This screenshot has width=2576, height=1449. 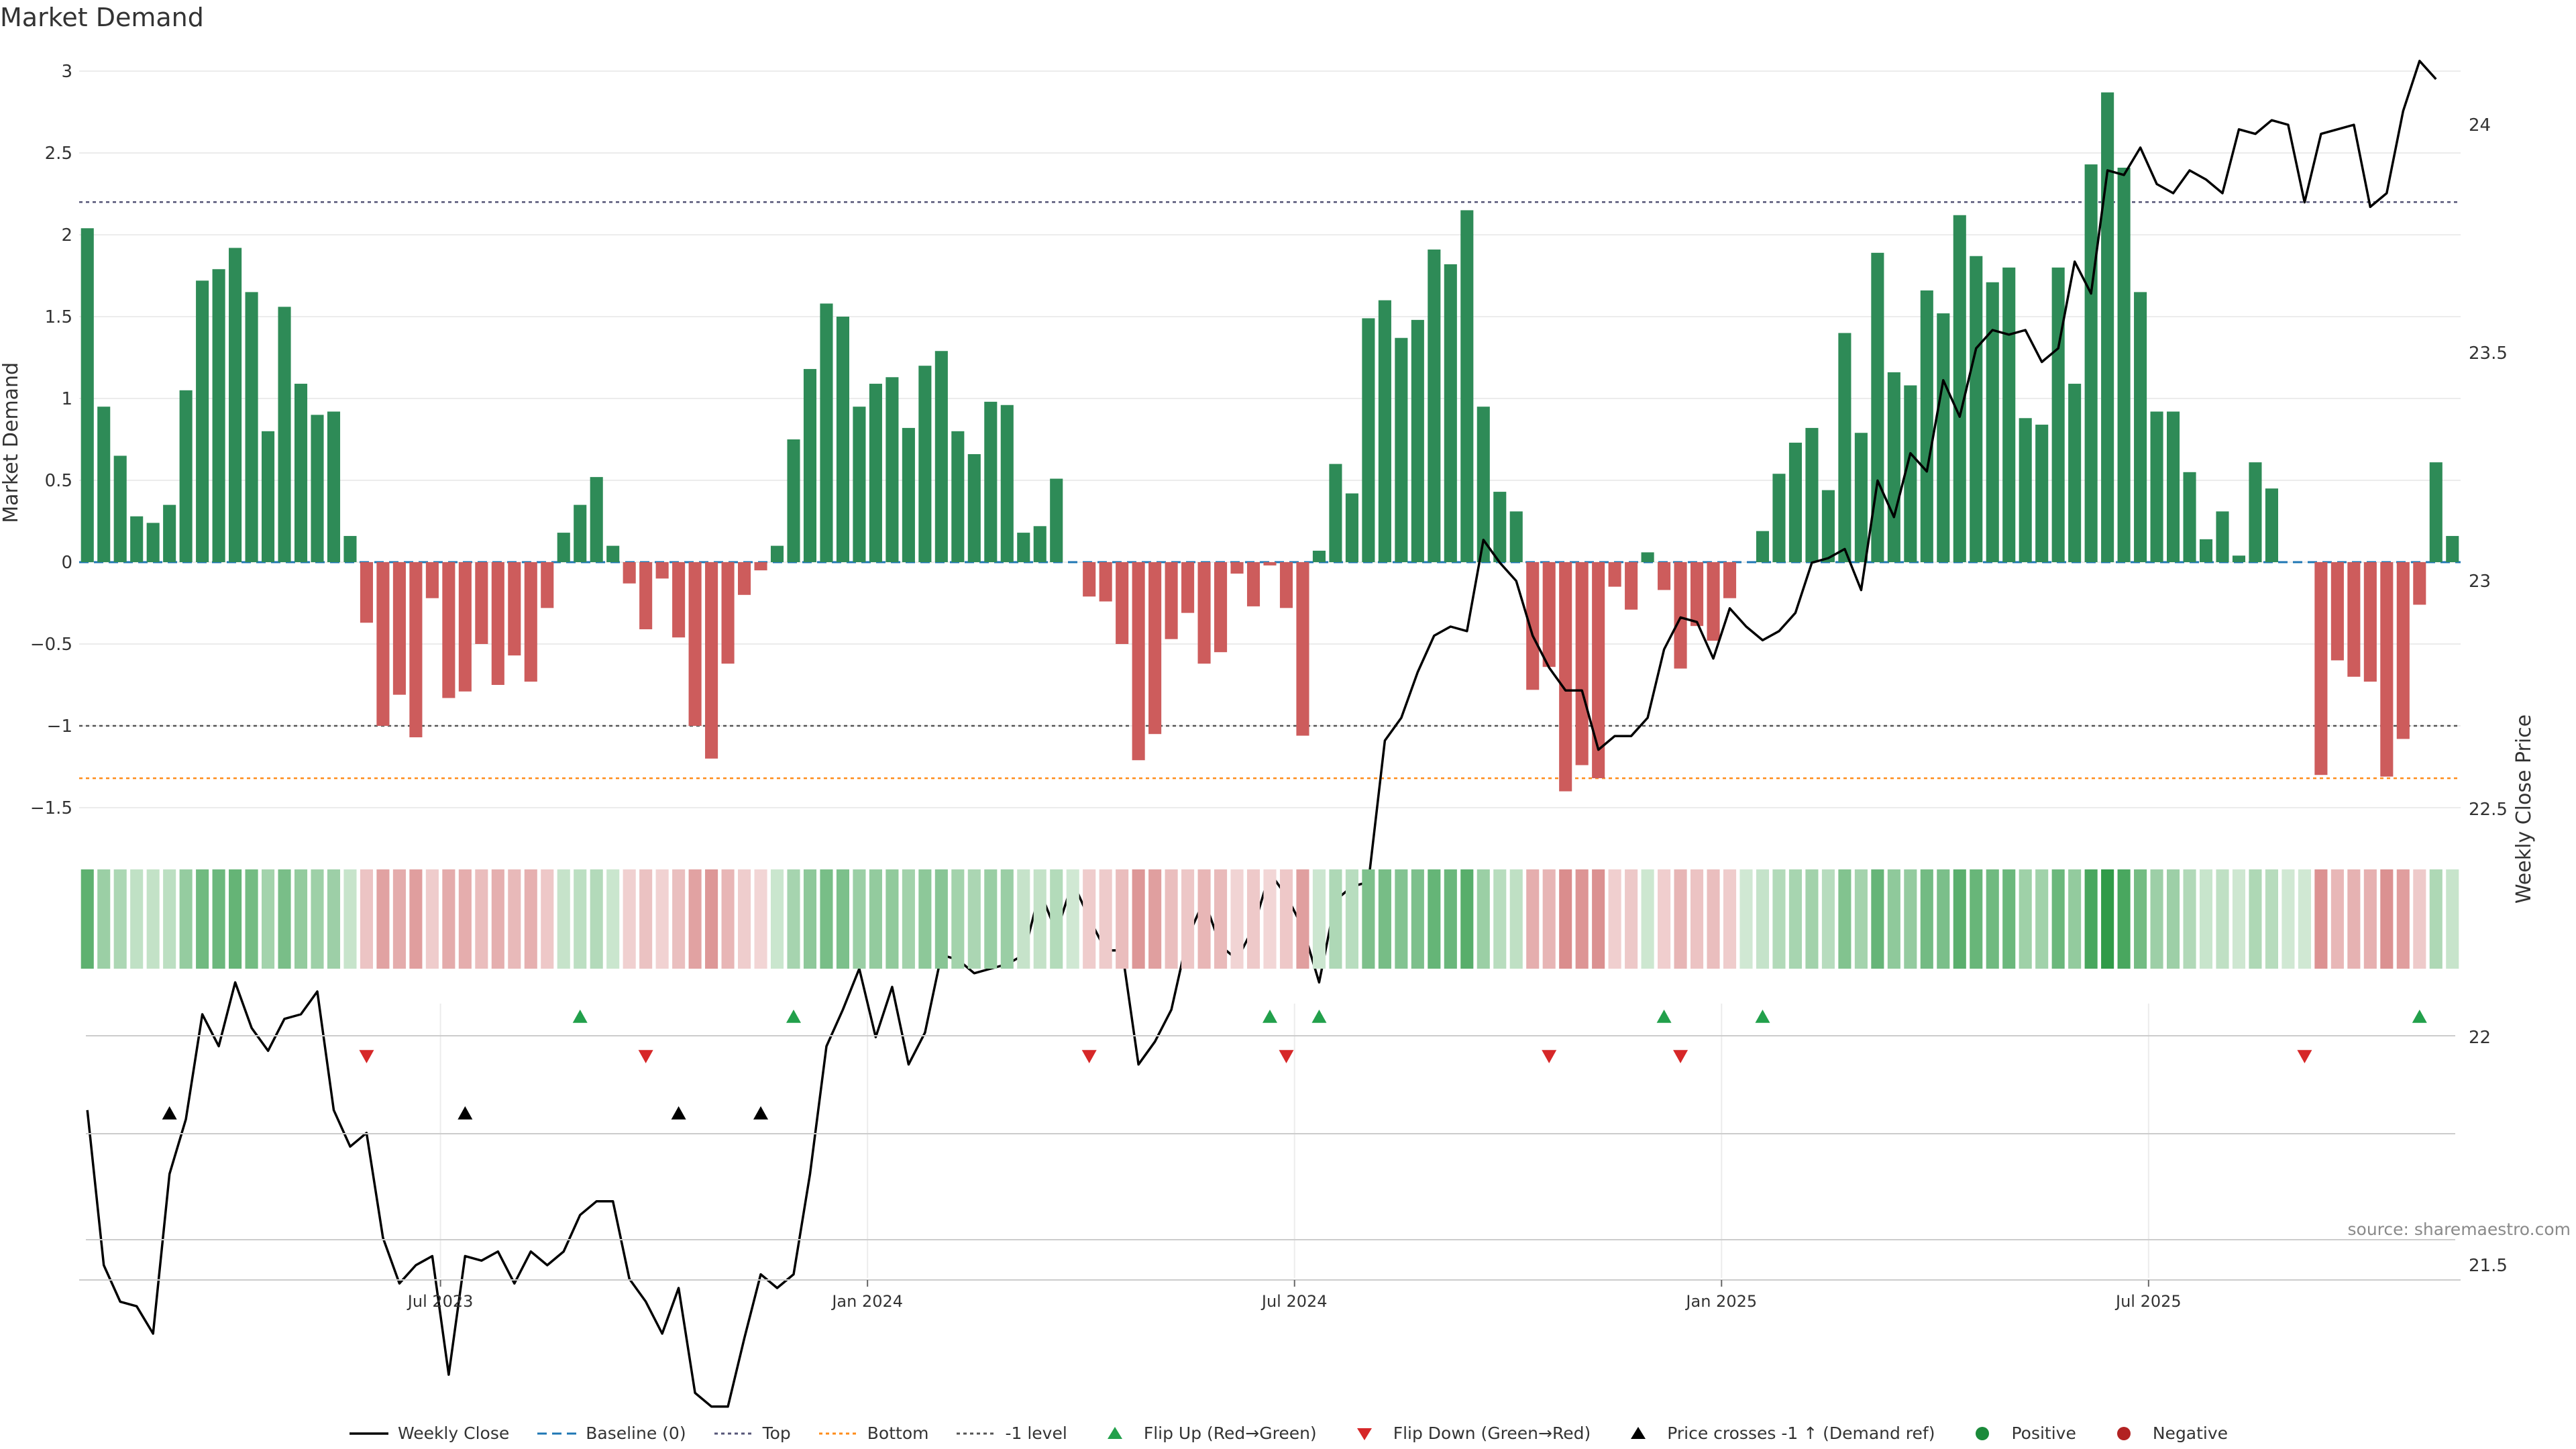 What do you see at coordinates (453, 1433) in the screenshot?
I see `legend-label-weekly_close: Weekly Close` at bounding box center [453, 1433].